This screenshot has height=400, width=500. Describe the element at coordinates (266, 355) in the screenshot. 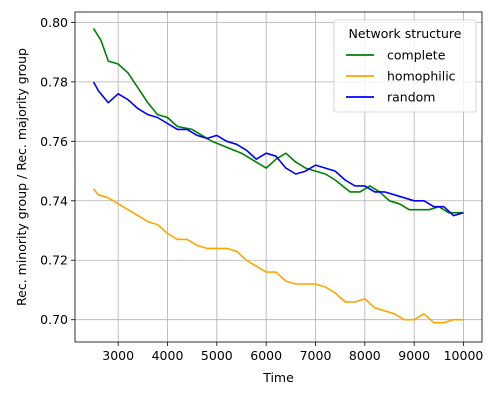

I see `x-tick-label: 6000` at that location.